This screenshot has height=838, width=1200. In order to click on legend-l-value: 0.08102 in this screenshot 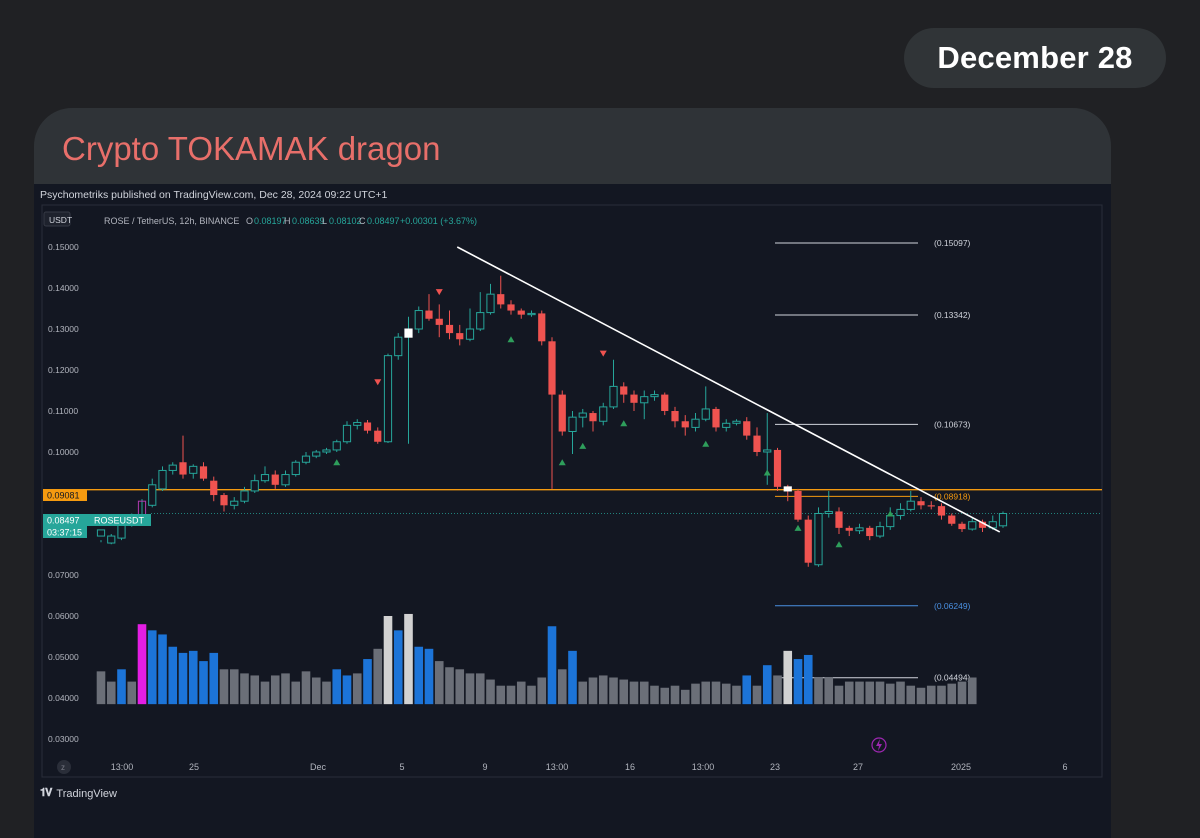, I will do `click(345, 221)`.